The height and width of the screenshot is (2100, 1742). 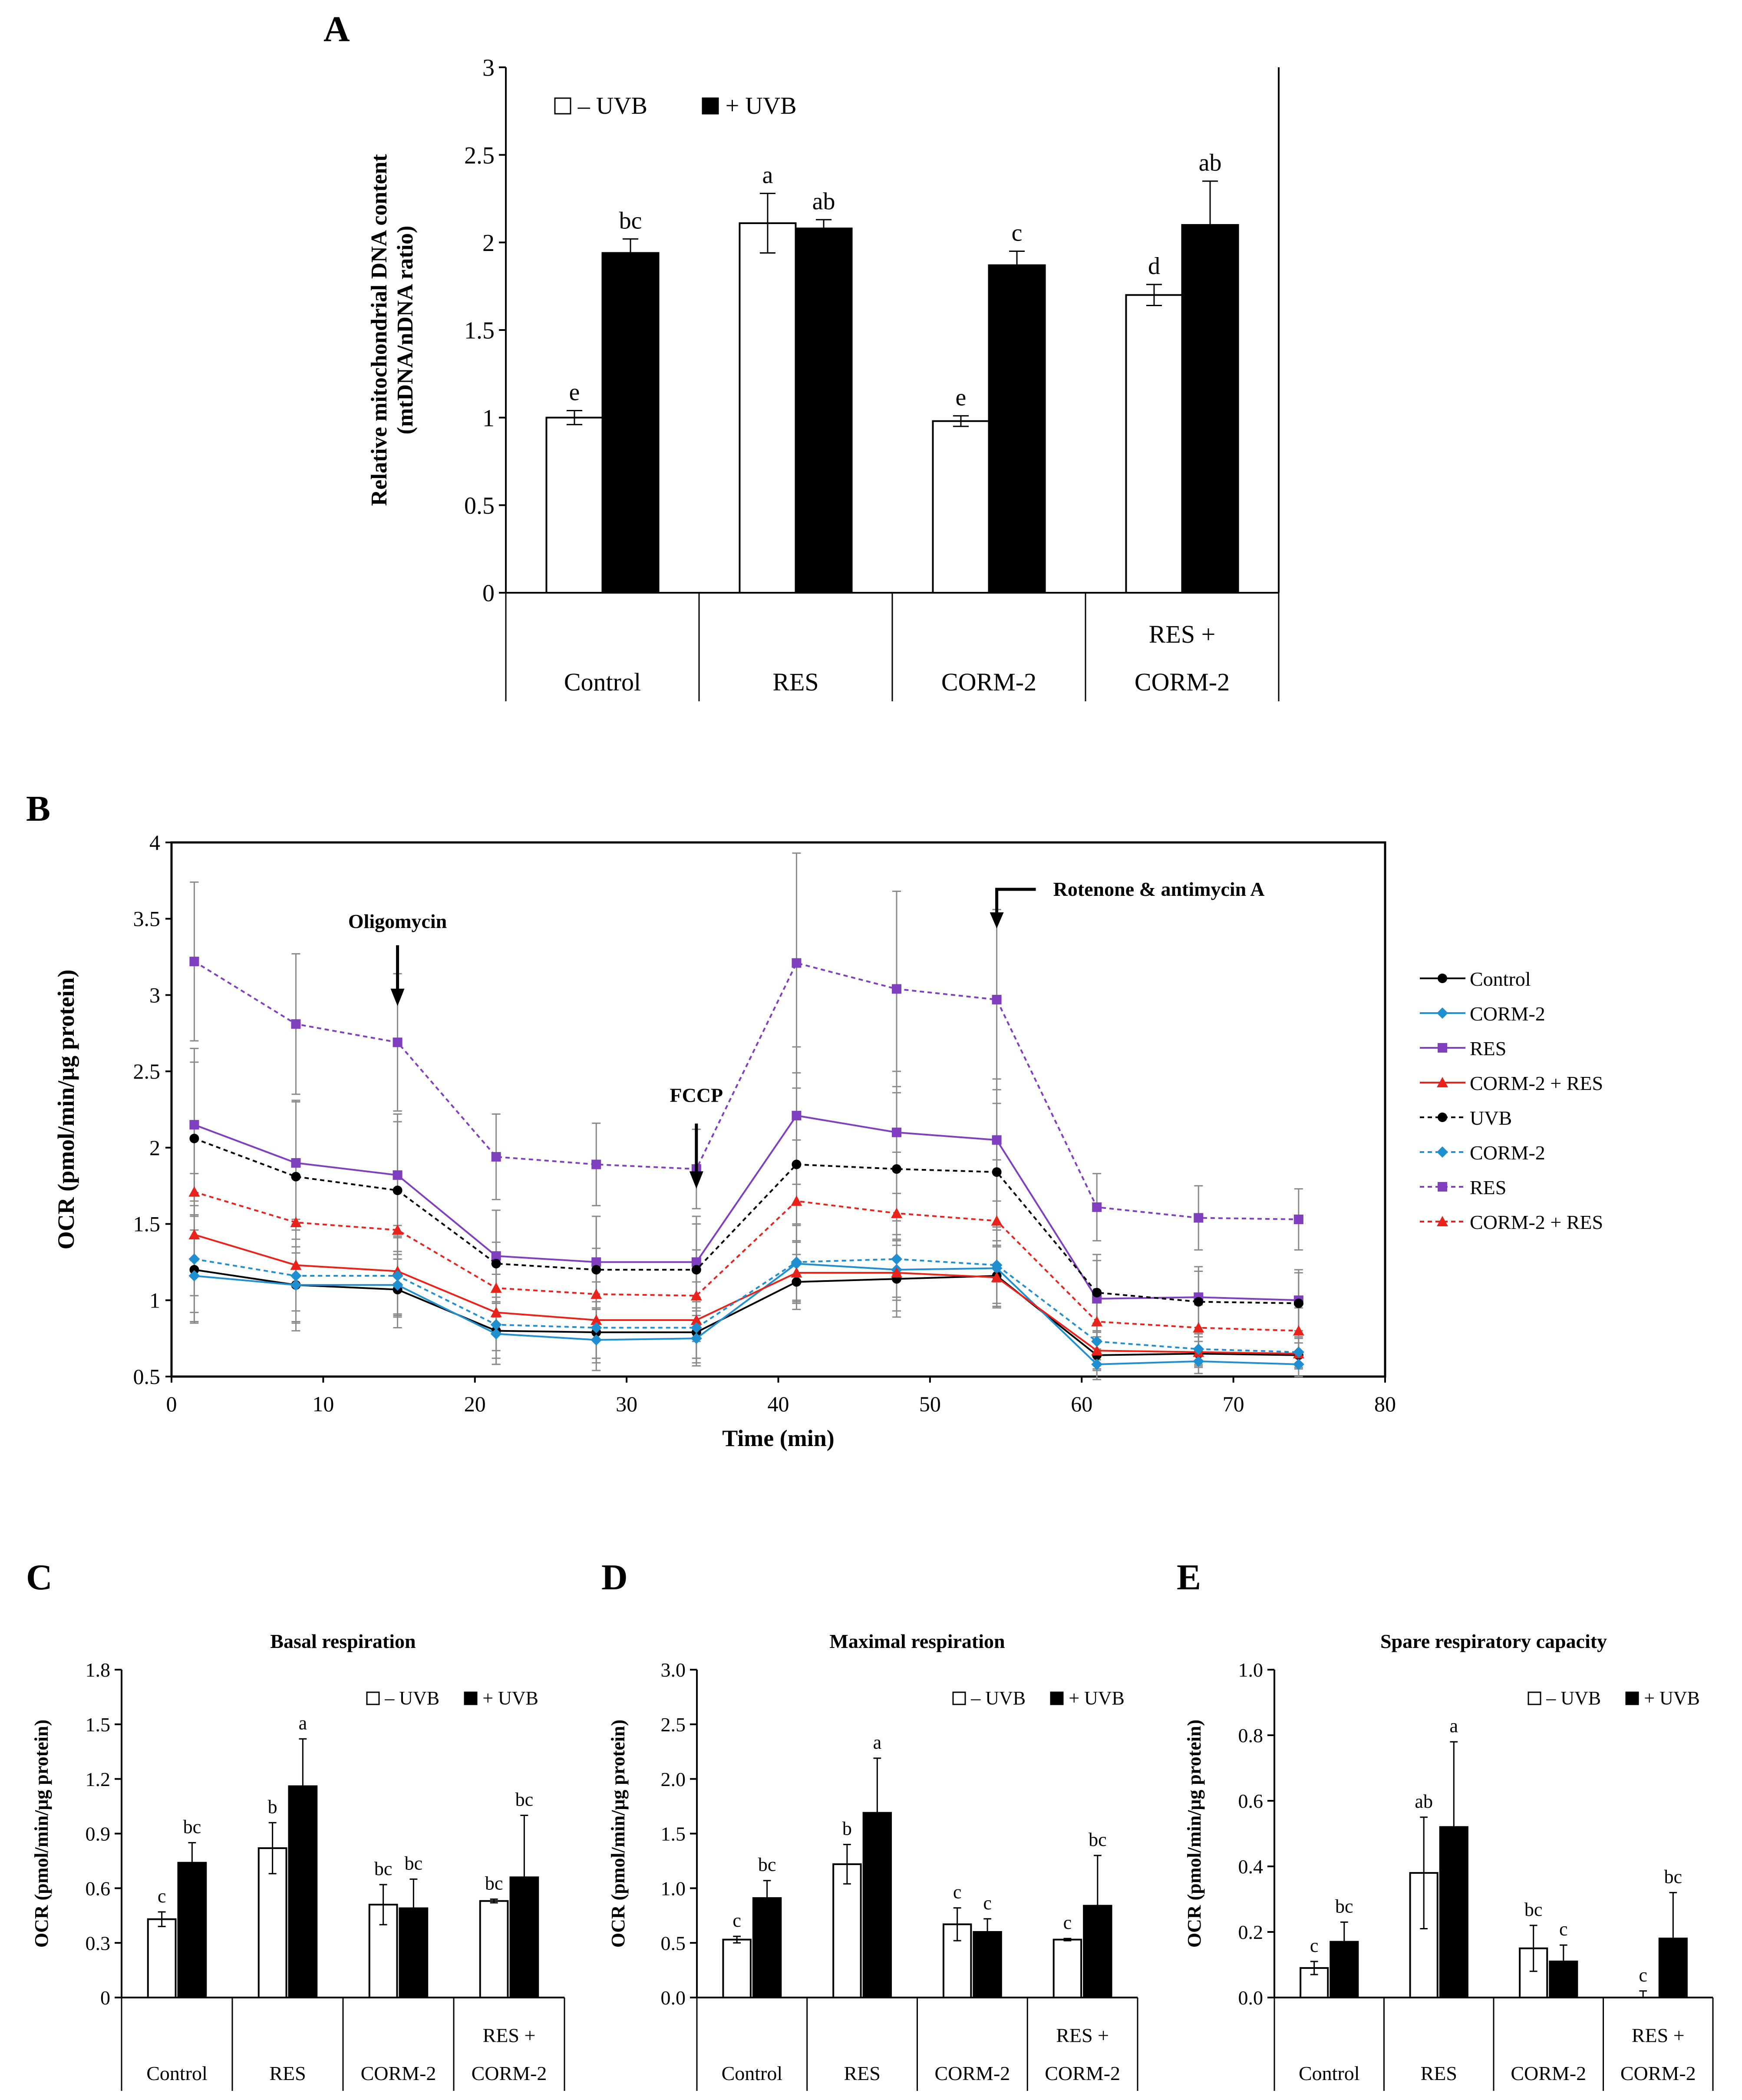 What do you see at coordinates (997, 920) in the screenshot?
I see `annotation-arrowhead` at bounding box center [997, 920].